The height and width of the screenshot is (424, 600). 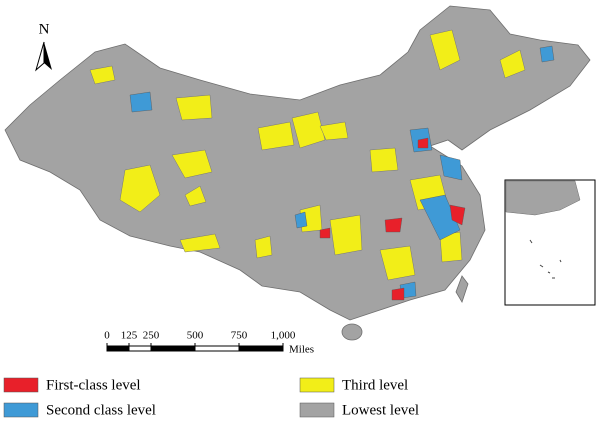 What do you see at coordinates (43, 46) in the screenshot?
I see `north-arrow: N` at bounding box center [43, 46].